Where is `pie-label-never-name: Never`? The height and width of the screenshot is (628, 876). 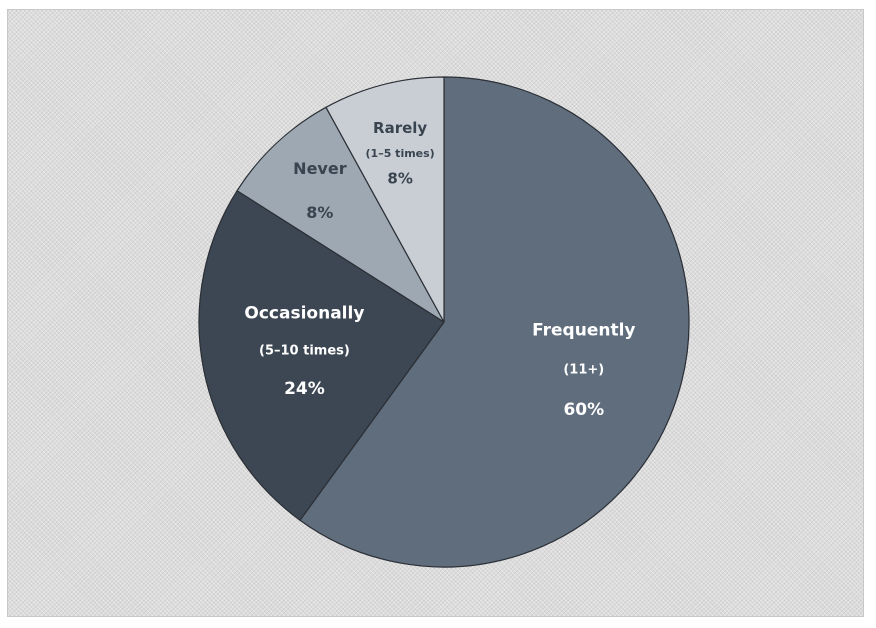 pie-label-never-name: Never is located at coordinates (320, 168).